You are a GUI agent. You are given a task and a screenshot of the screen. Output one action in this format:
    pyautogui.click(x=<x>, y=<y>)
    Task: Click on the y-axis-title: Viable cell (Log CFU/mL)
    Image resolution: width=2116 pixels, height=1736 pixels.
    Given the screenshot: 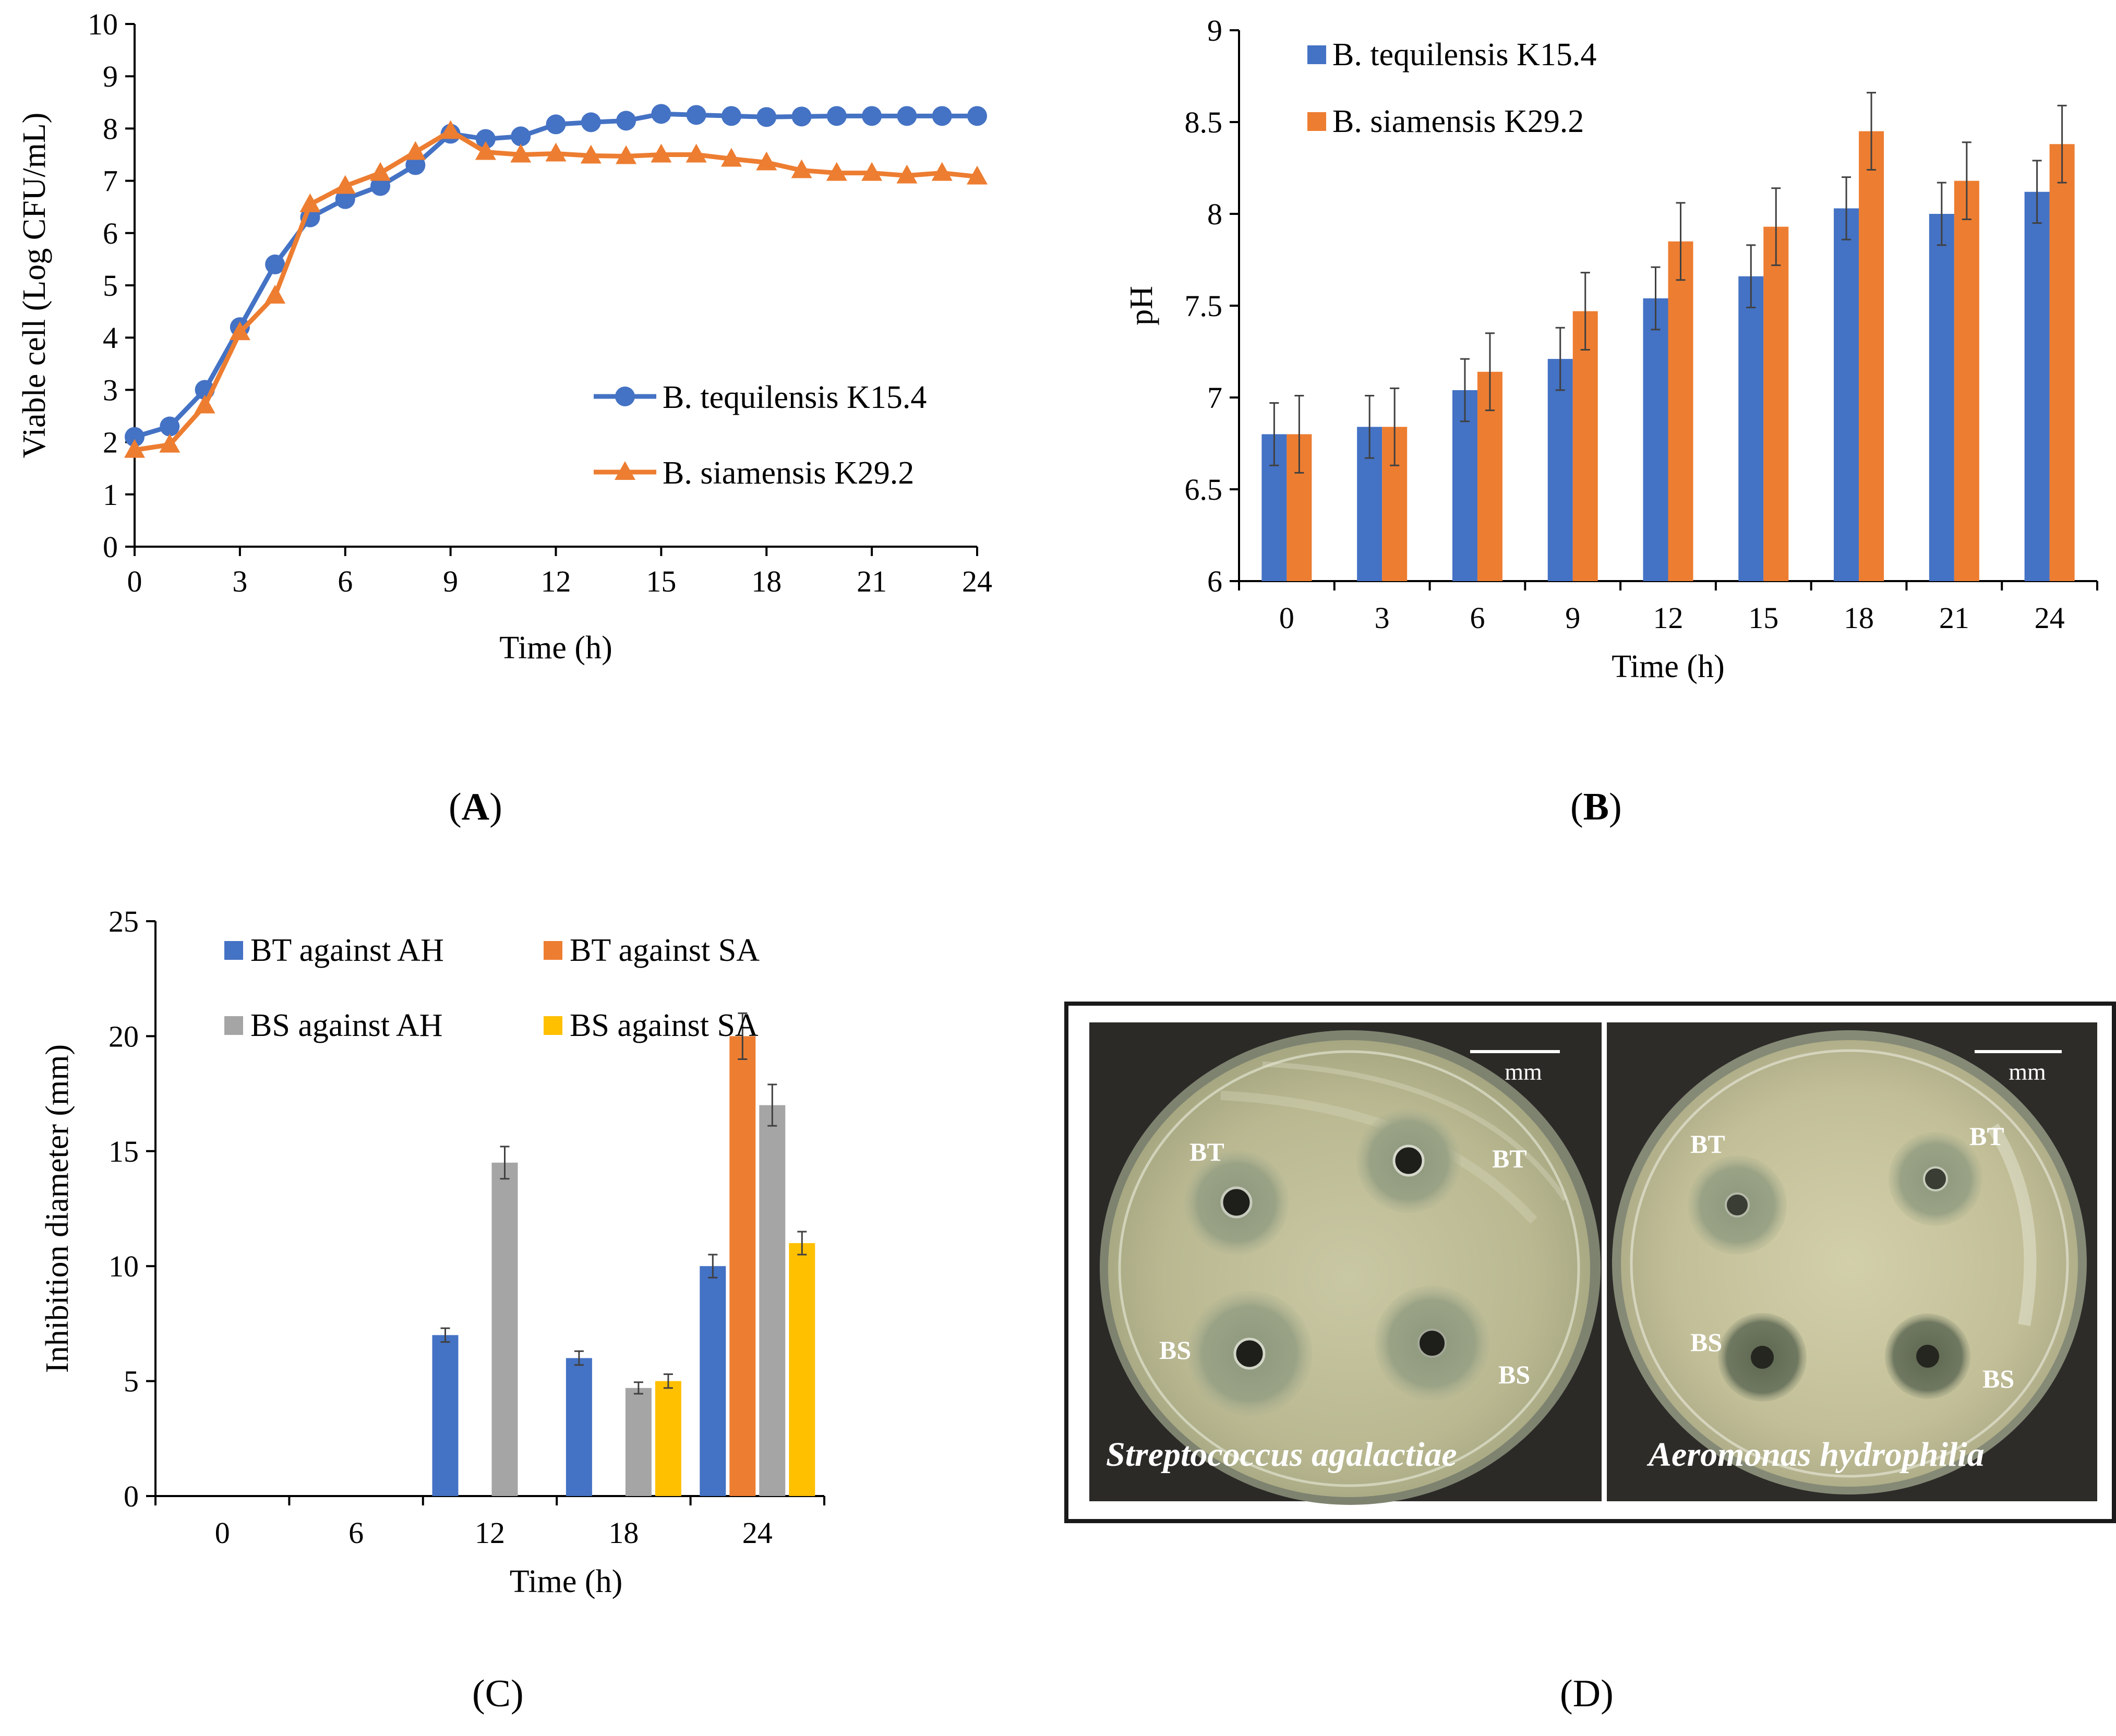 What is the action you would take?
    pyautogui.click(x=34, y=286)
    